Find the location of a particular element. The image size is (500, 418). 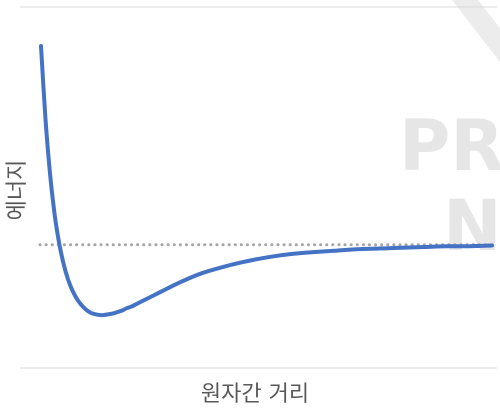

y-axis-title: 에너지 is located at coordinates (17, 190).